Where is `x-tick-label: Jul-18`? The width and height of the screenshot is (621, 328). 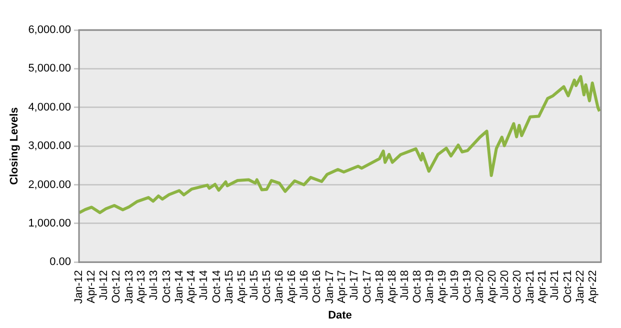
x-tick-label: Jul-18 is located at coordinates (404, 285).